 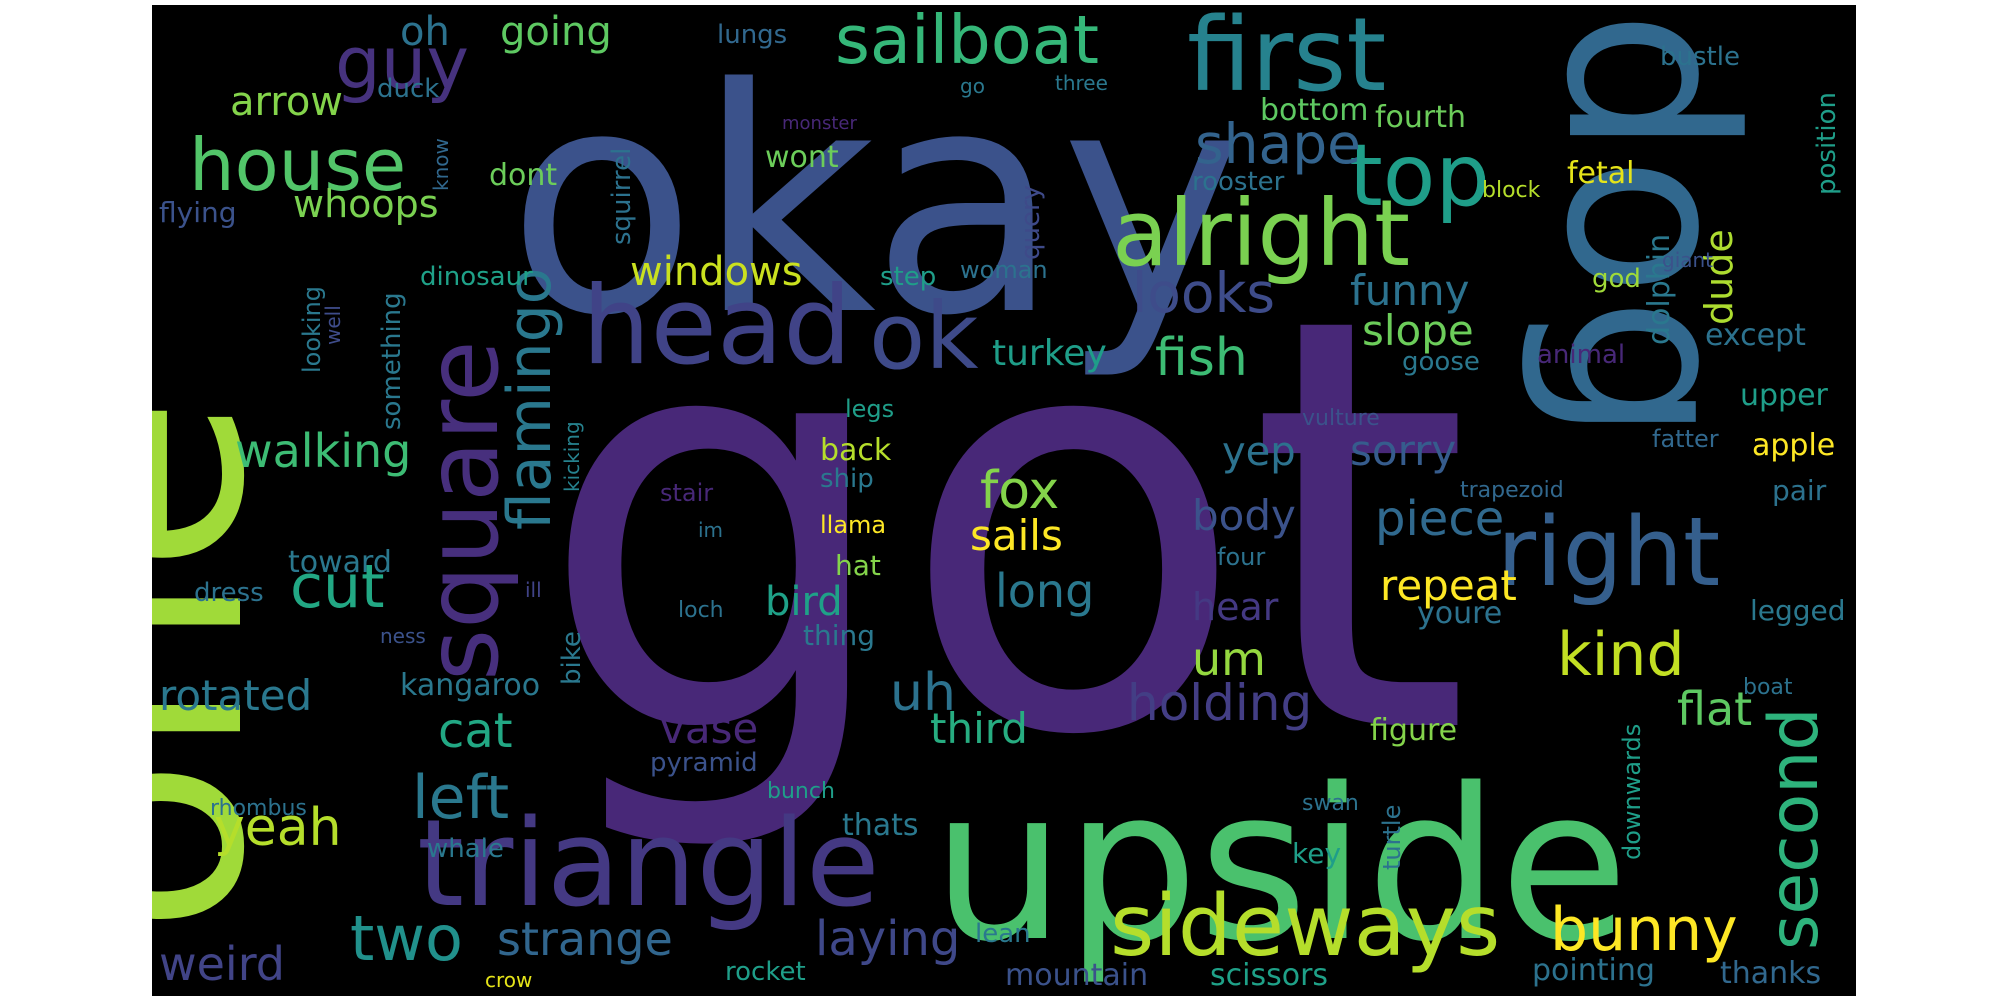 What do you see at coordinates (1410, 290) in the screenshot?
I see `word-funny: funny` at bounding box center [1410, 290].